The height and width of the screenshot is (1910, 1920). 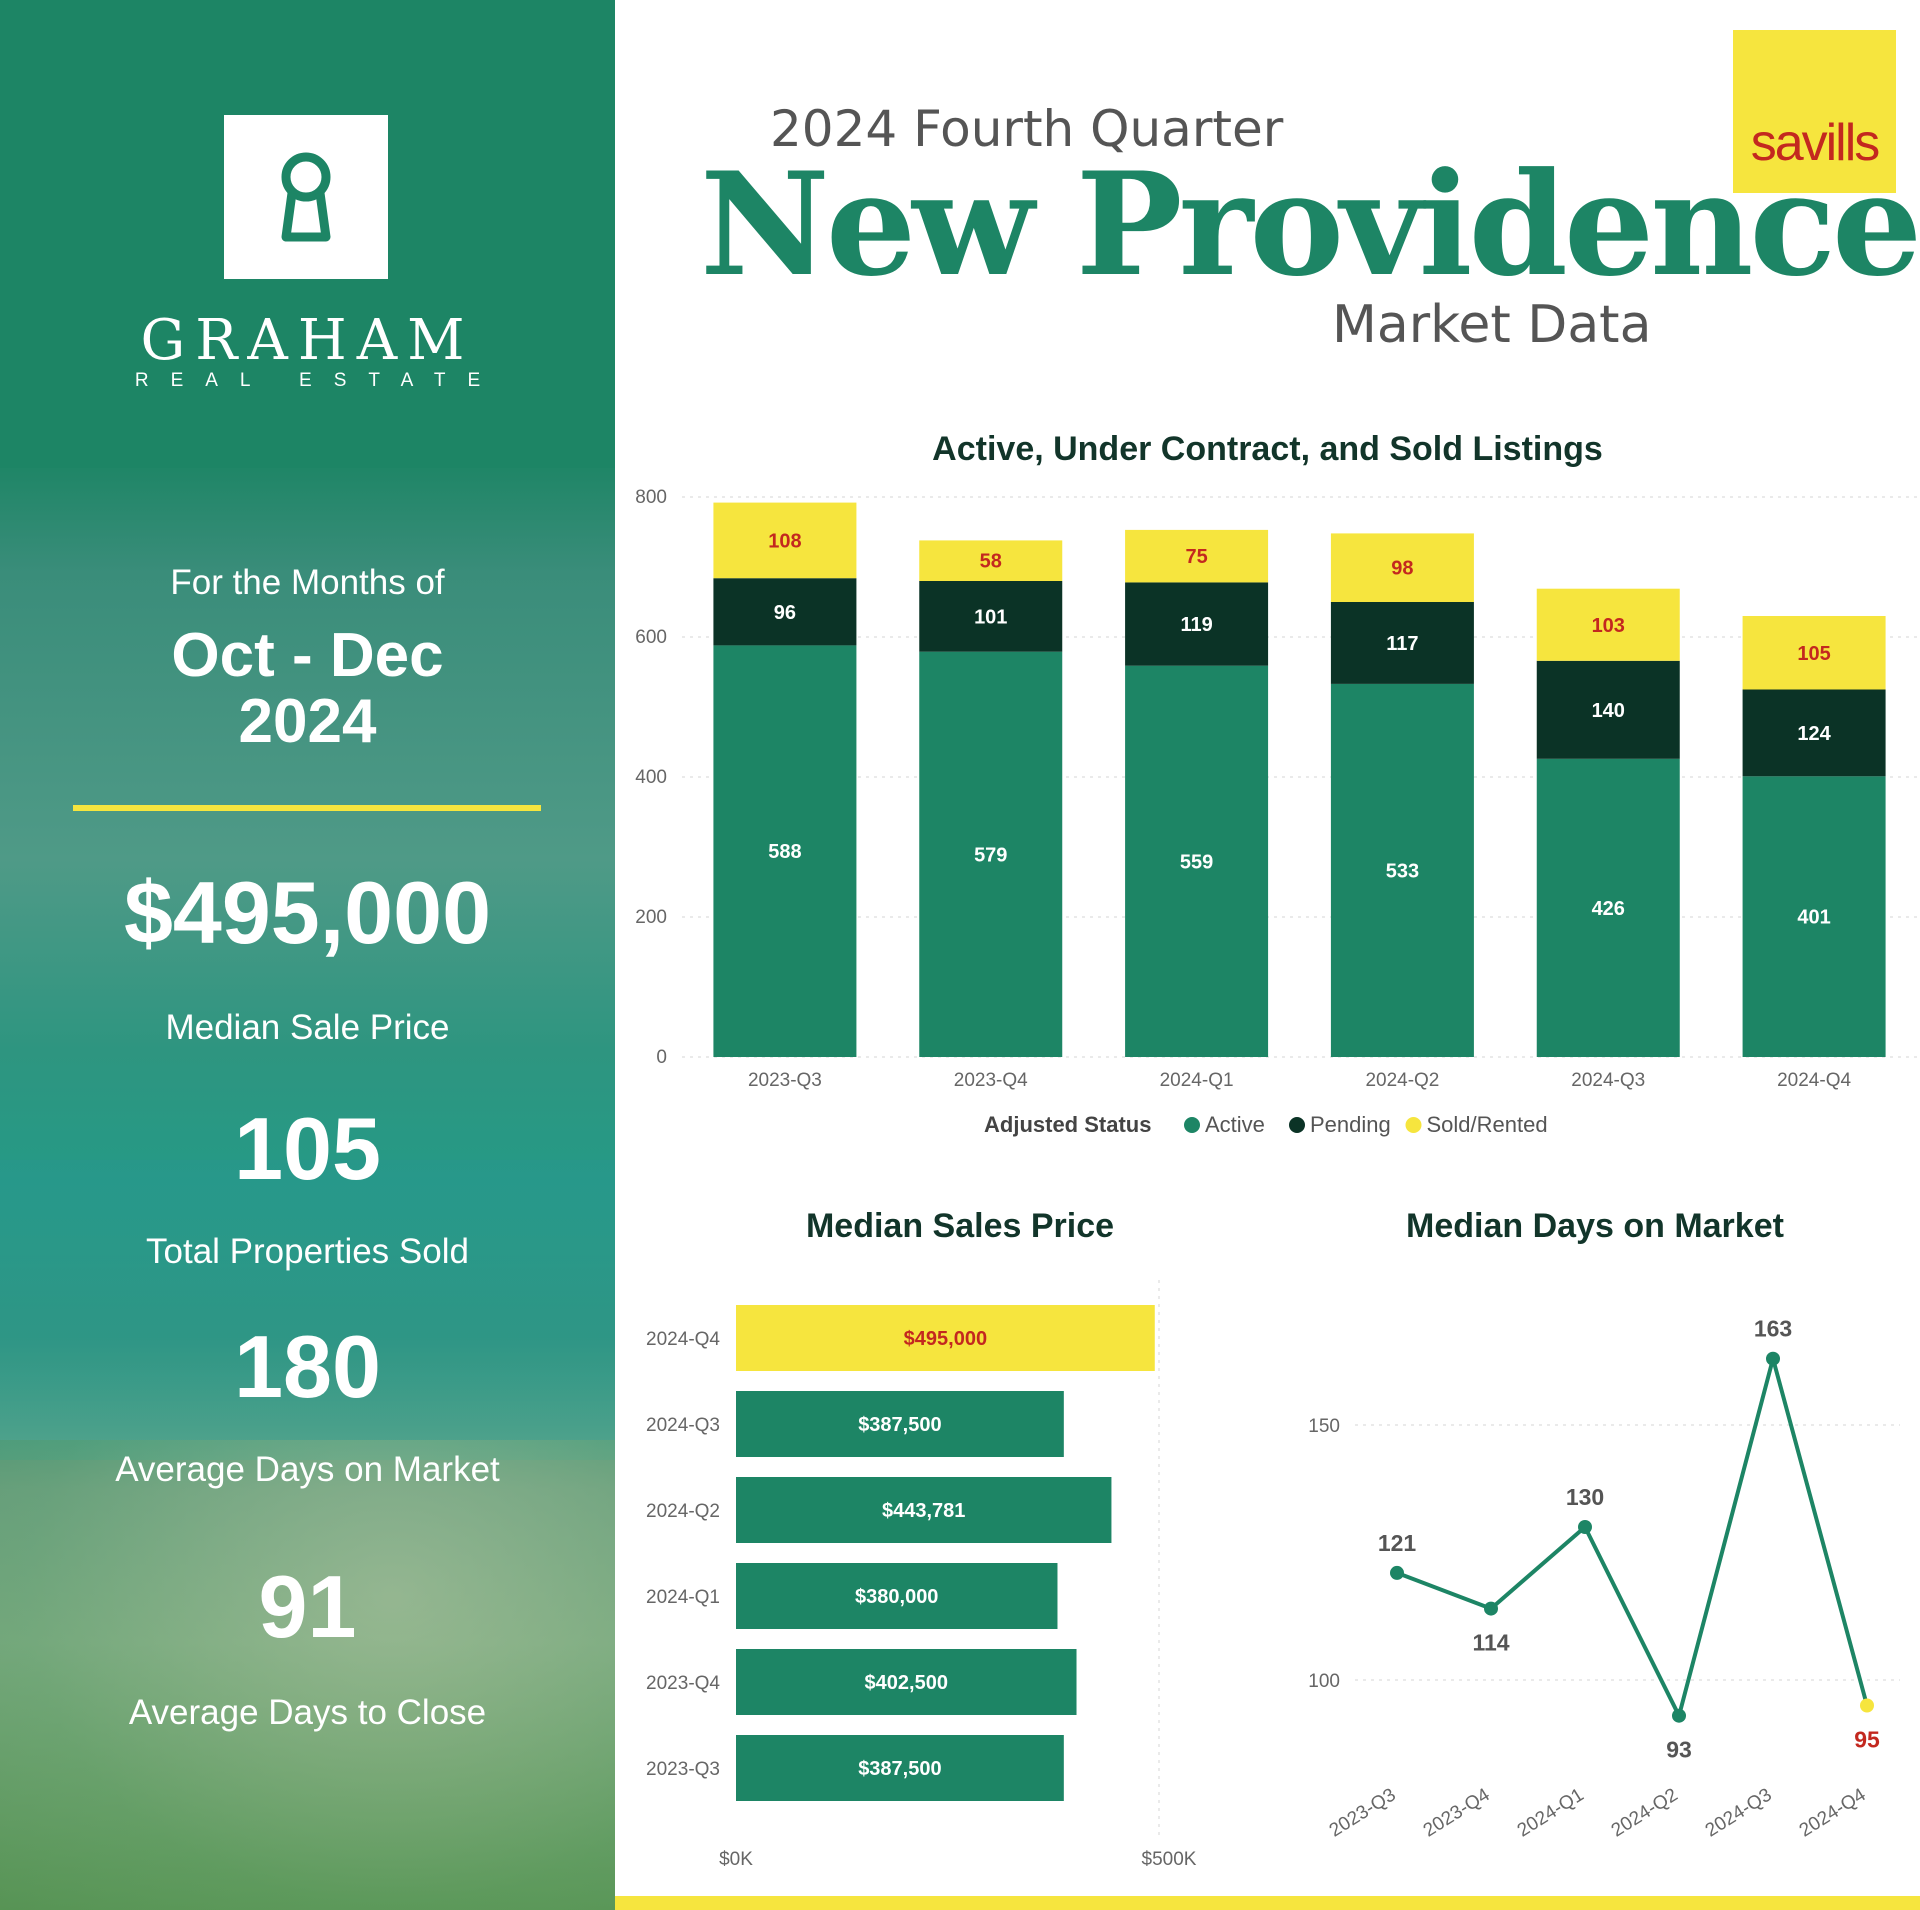 What do you see at coordinates (960, 1226) in the screenshot?
I see `price-chart-title: Median Sales Price` at bounding box center [960, 1226].